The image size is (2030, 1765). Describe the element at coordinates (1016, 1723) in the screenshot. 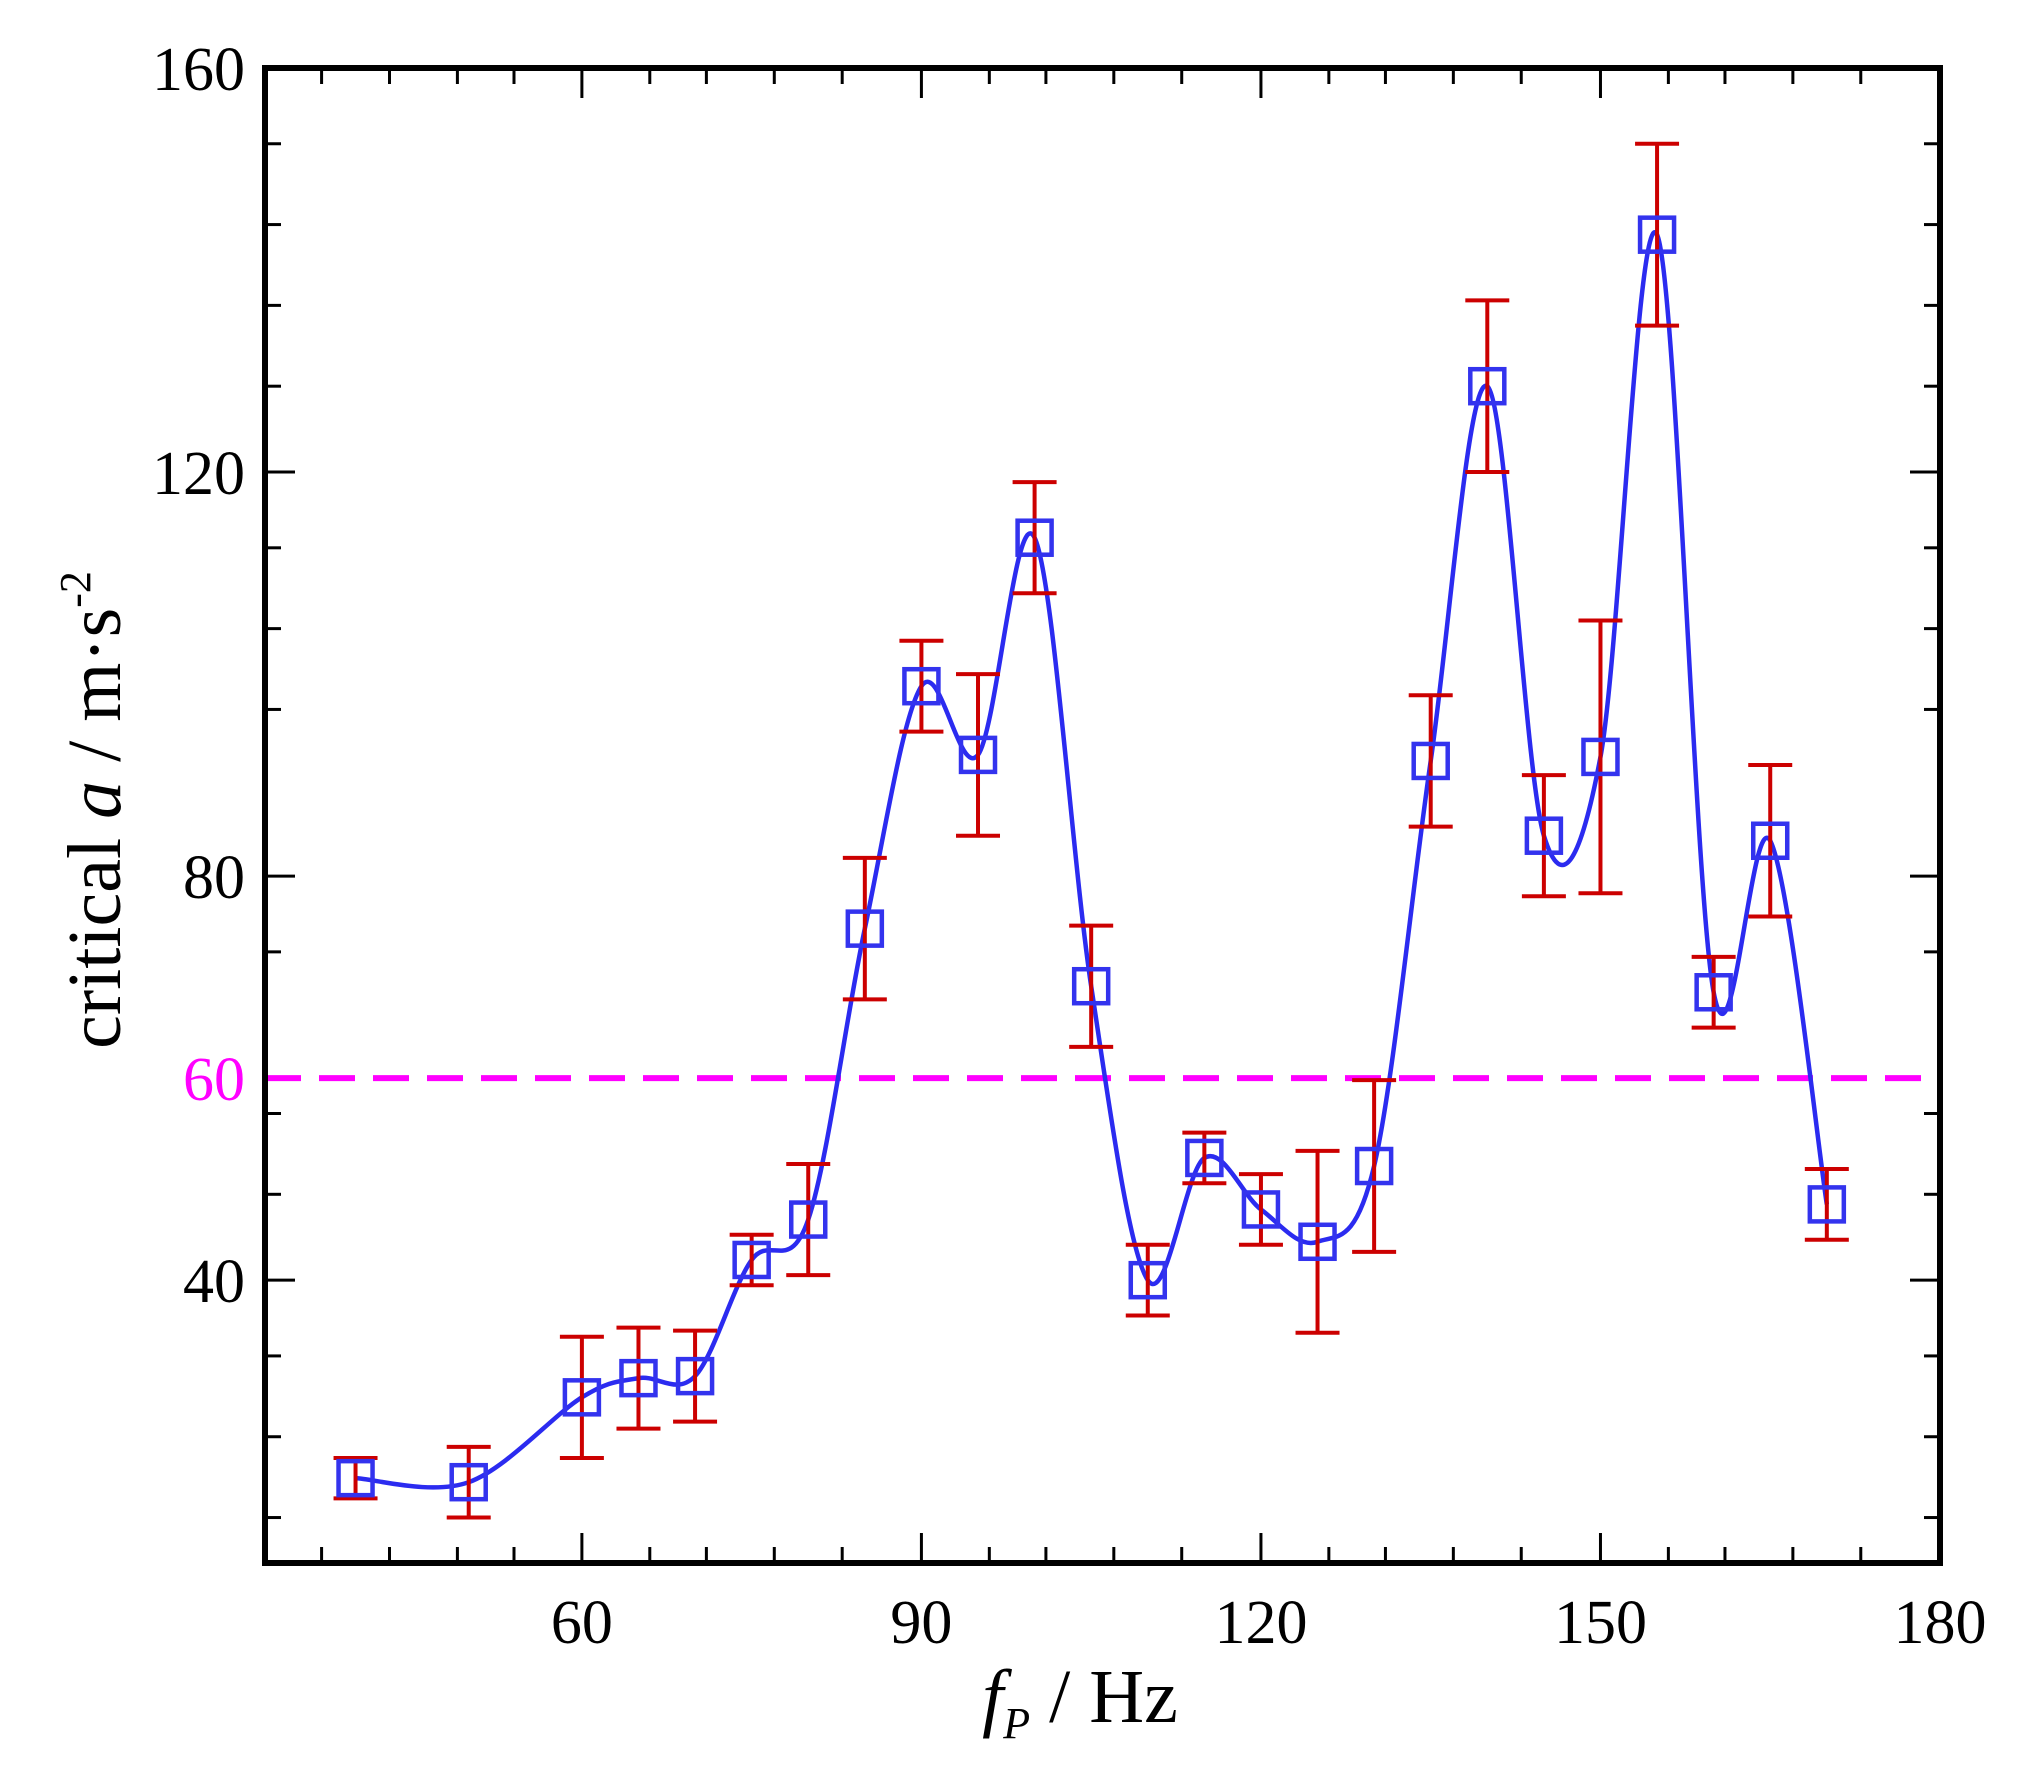

I see `x-axis-label-subscript: P` at that location.